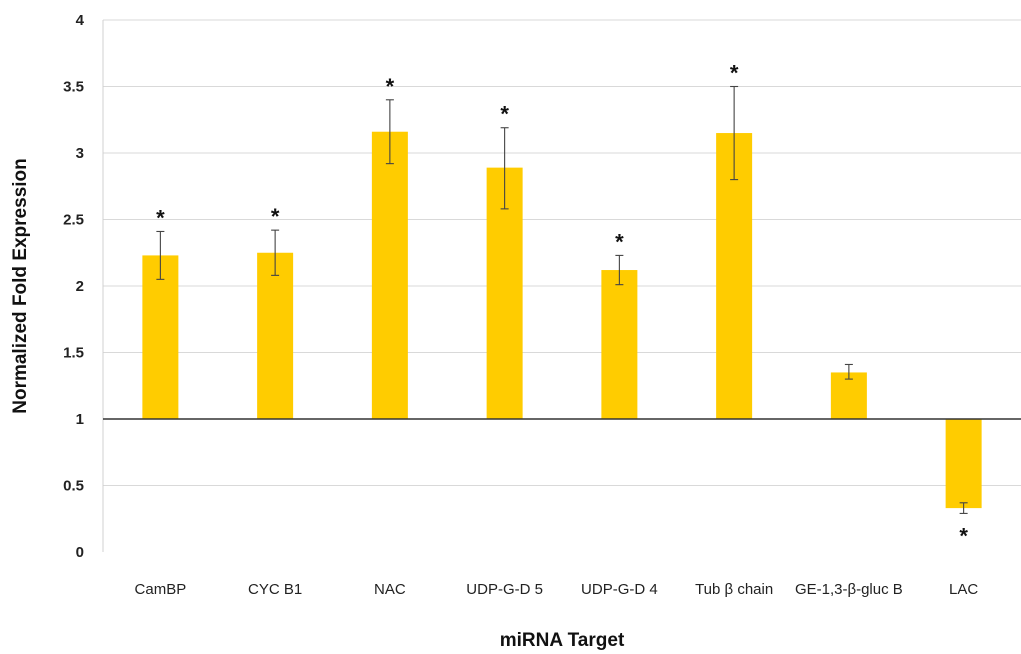 The width and height of the screenshot is (1021, 654). What do you see at coordinates (73, 87) in the screenshot?
I see `y-tick-label: 3.5` at bounding box center [73, 87].